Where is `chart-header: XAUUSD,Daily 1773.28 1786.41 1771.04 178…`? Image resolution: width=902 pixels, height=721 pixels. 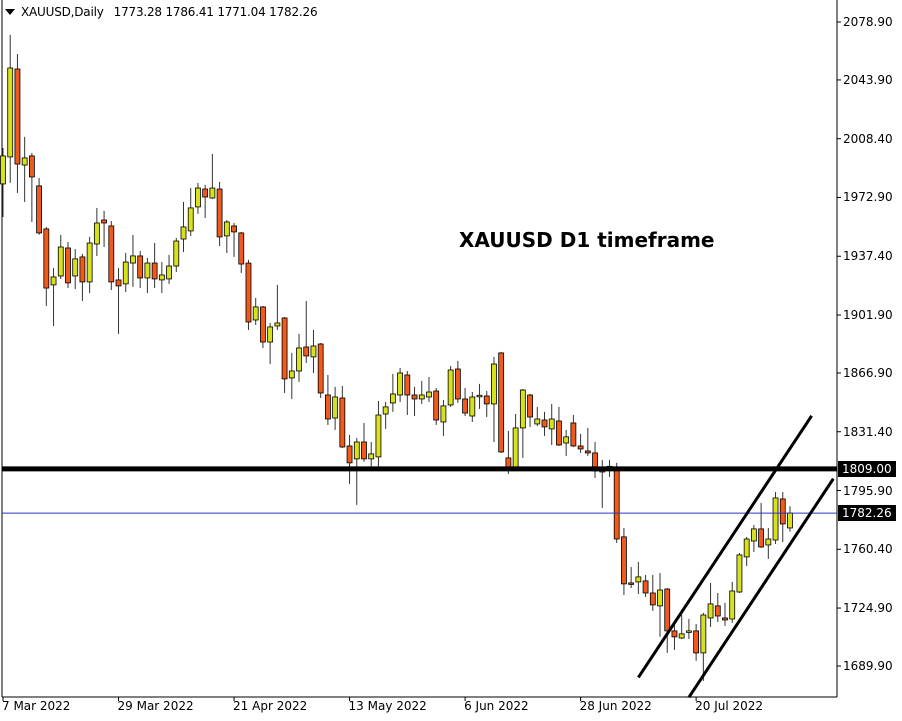
chart-header: XAUUSD,Daily 1773.28 1786.41 1771.04 178… is located at coordinates (161, 12).